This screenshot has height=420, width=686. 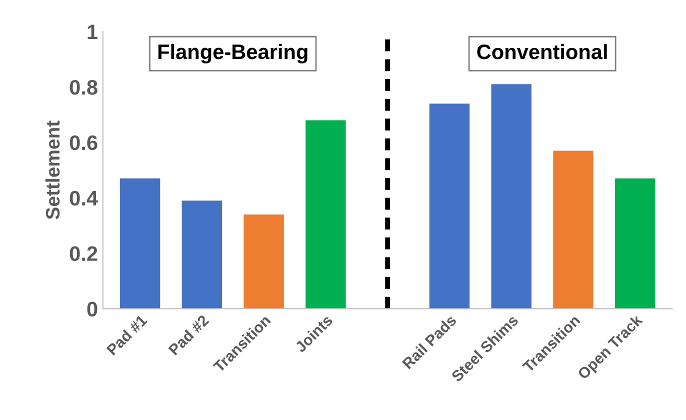 I want to click on y-tick-label: 0.8, so click(x=84, y=87).